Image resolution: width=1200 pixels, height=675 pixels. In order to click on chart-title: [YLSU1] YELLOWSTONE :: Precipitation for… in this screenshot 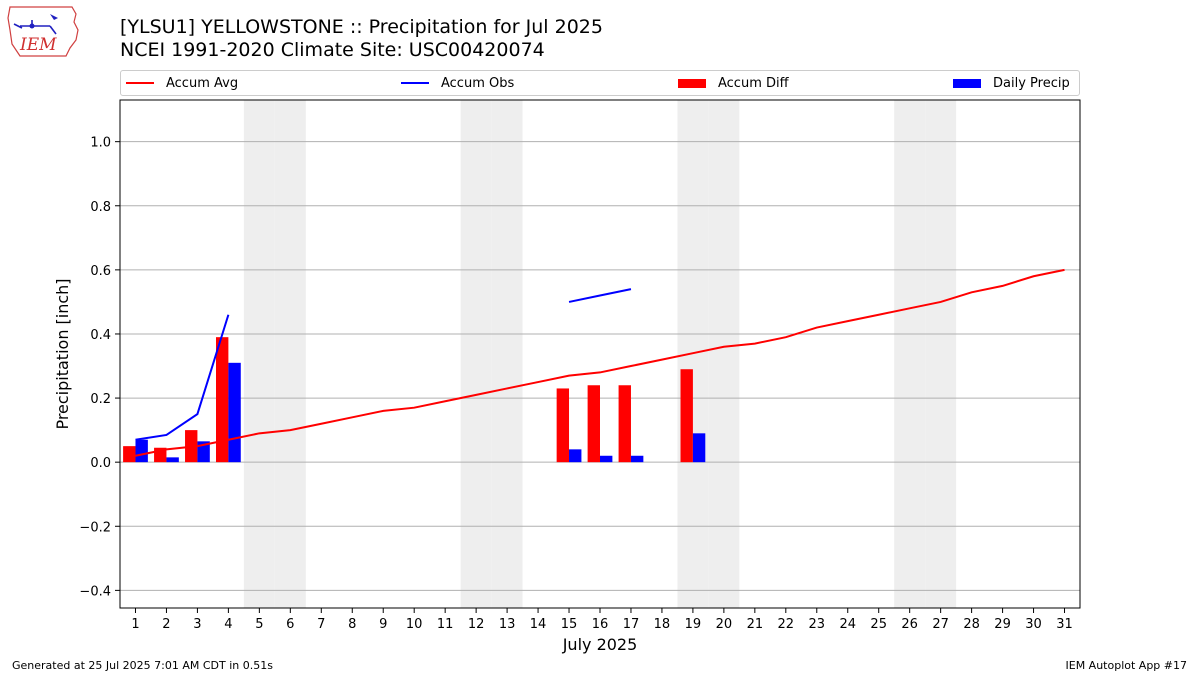, I will do `click(361, 27)`.